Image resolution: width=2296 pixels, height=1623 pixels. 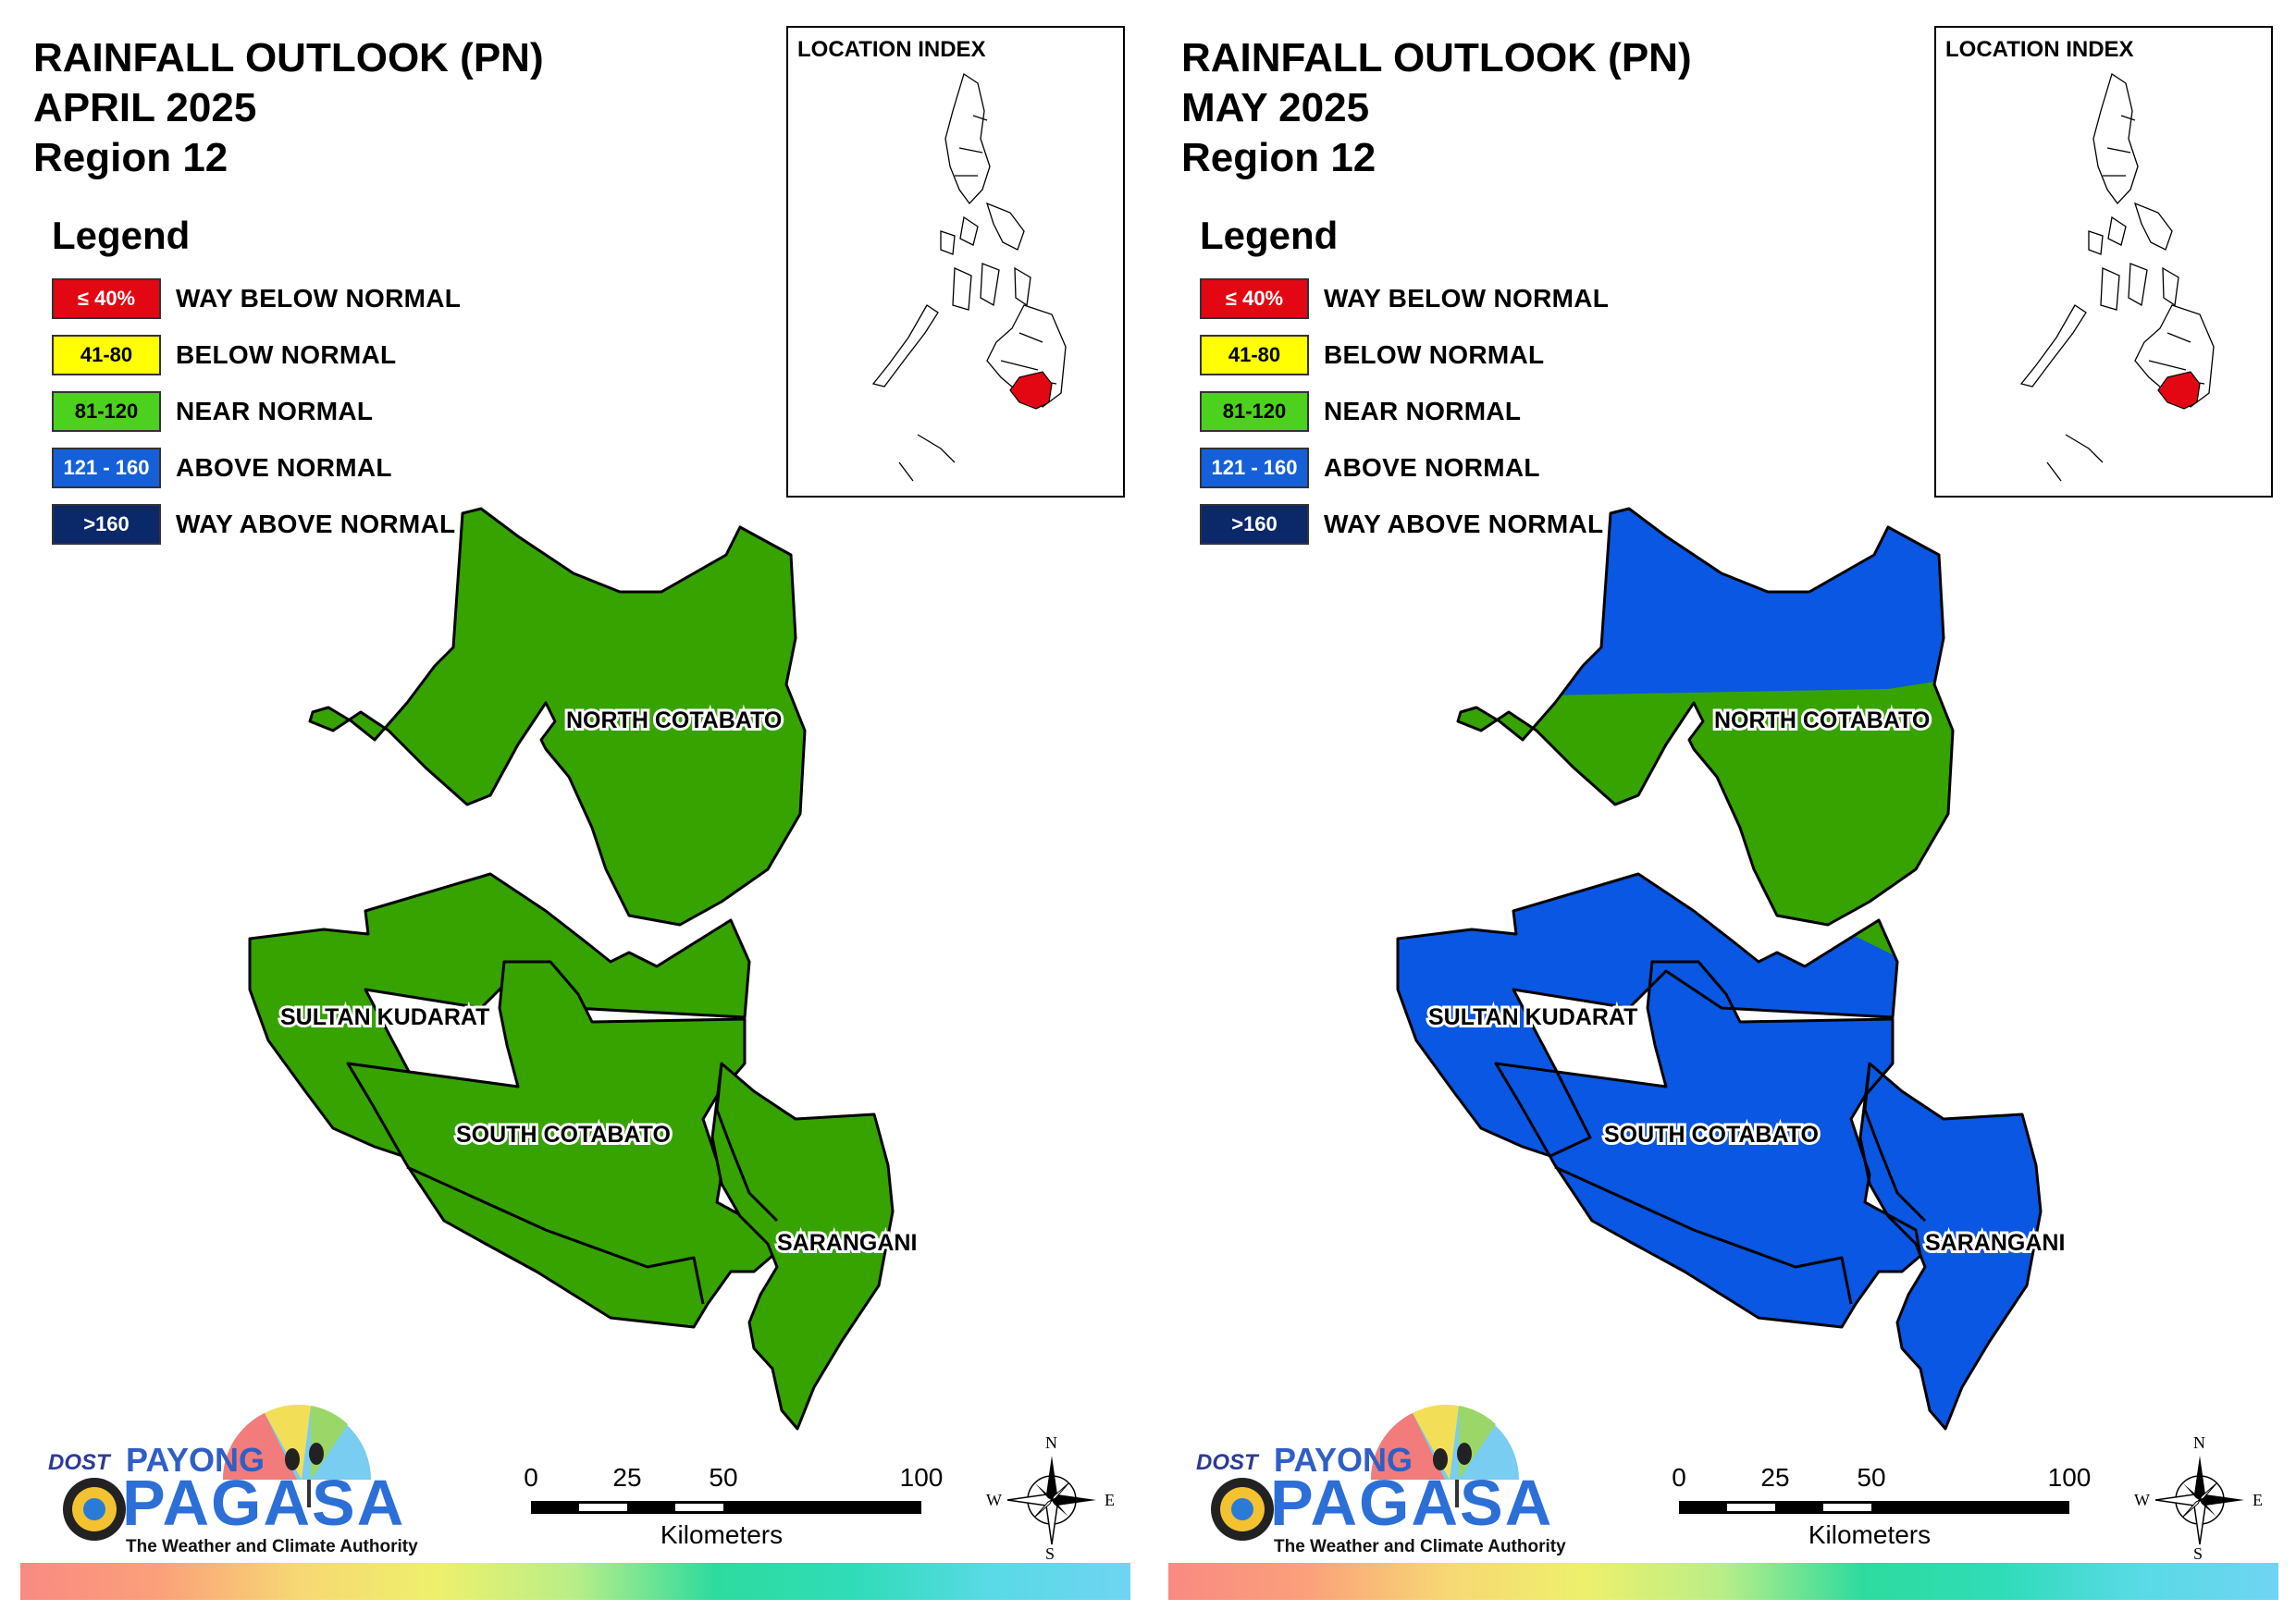 I want to click on label-sarangani: SARANGANI, so click(x=847, y=1243).